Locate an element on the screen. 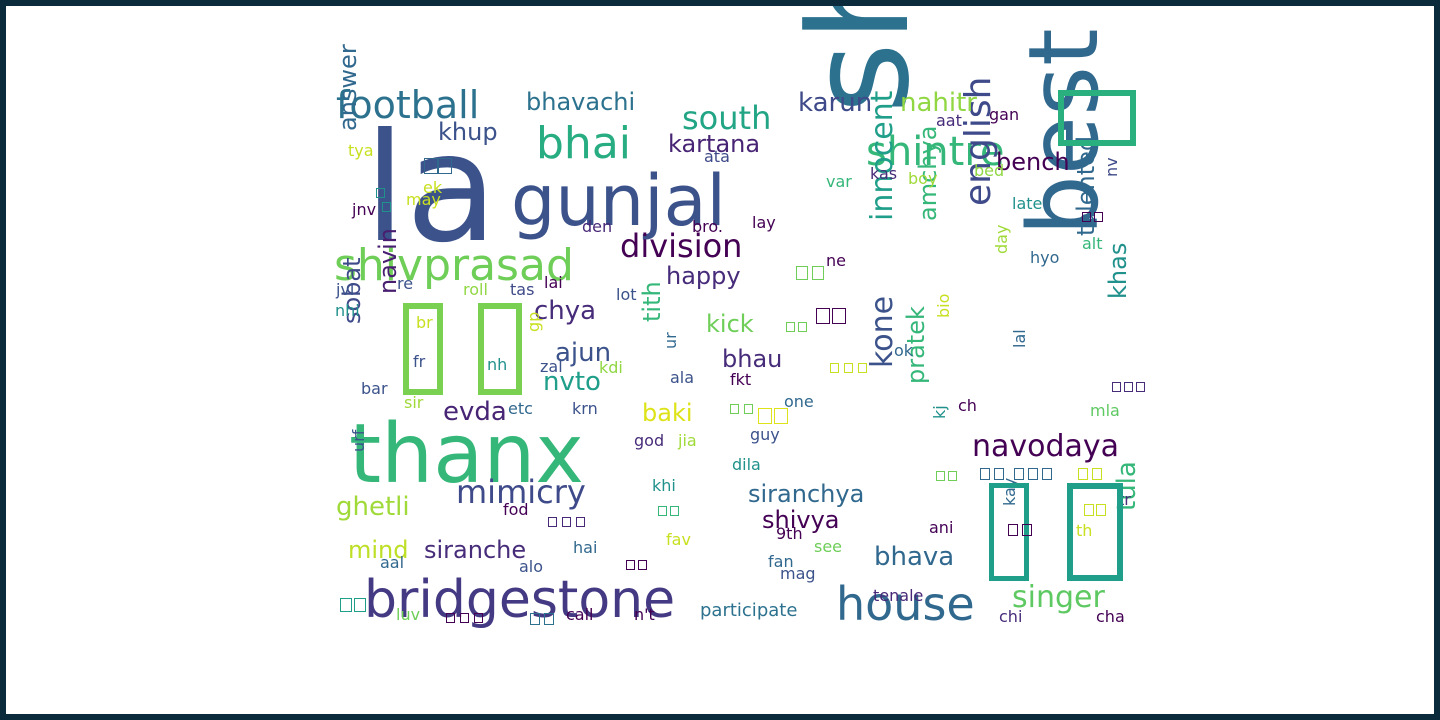 This screenshot has width=1440, height=720. cloud-word: mimicry is located at coordinates (521, 492).